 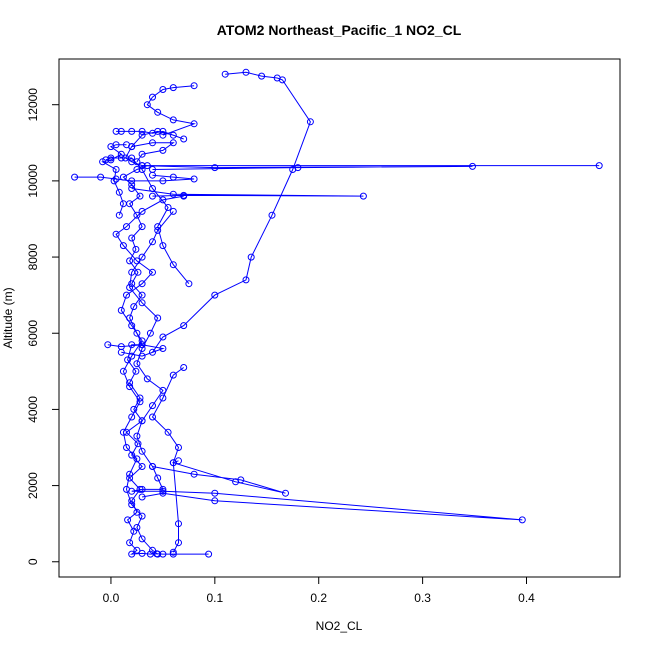 I want to click on x-tick-label: 0.1, so click(x=214, y=598).